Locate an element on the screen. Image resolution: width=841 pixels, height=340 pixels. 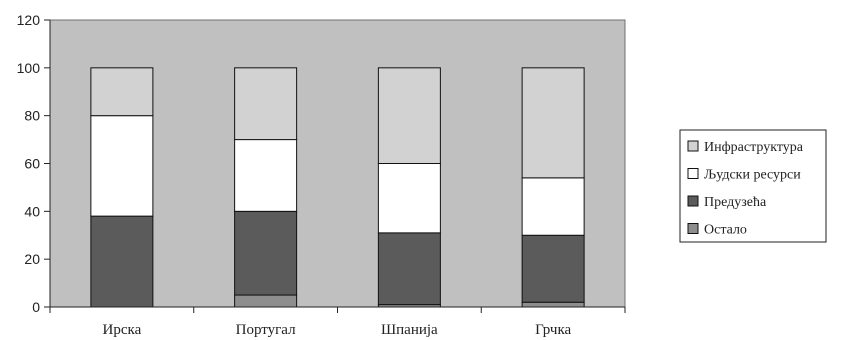
x-category-label: Грчка is located at coordinates (553, 330).